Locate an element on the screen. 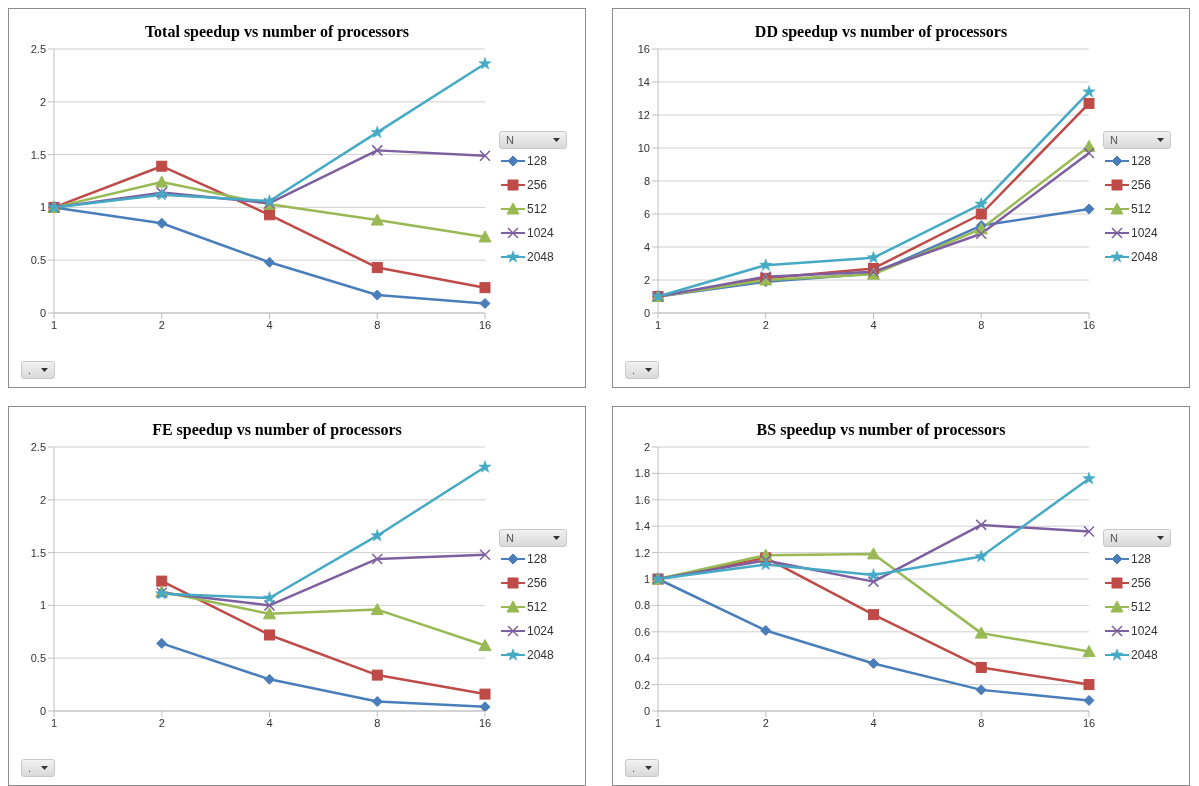  y-tick-label: 1.8 is located at coordinates (642, 473).